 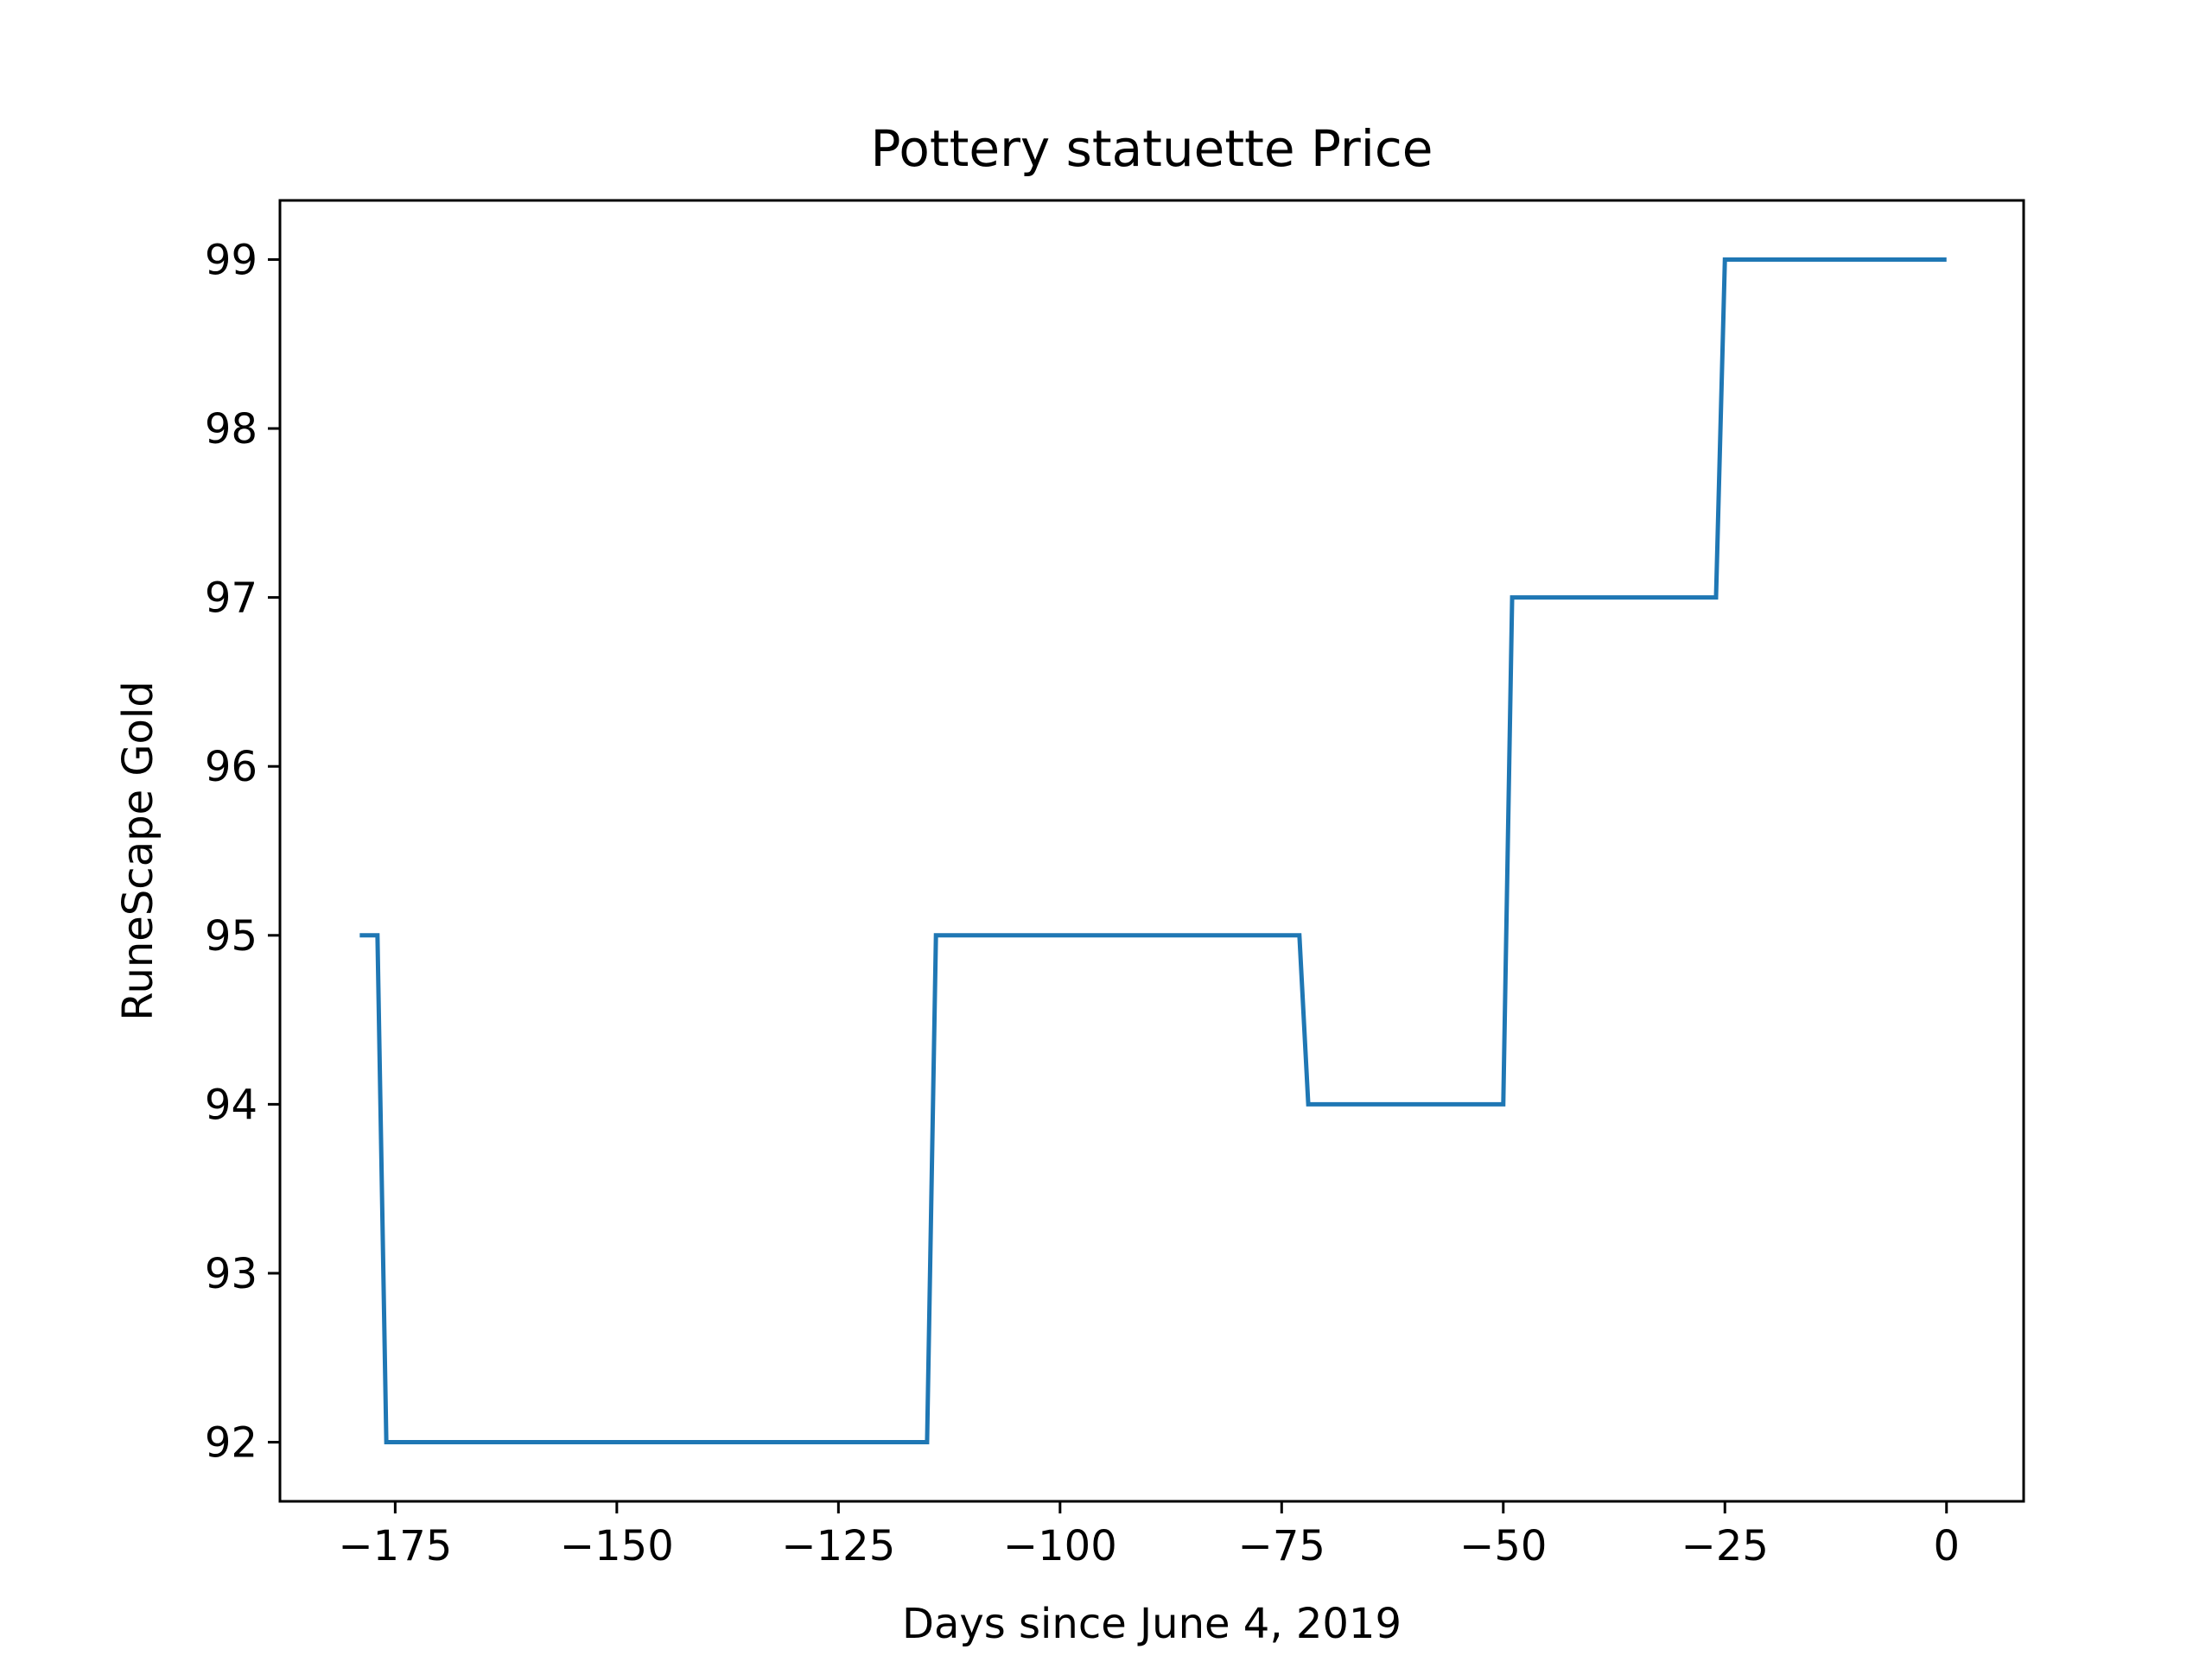 I want to click on y-tick-label: 93, so click(x=231, y=1274).